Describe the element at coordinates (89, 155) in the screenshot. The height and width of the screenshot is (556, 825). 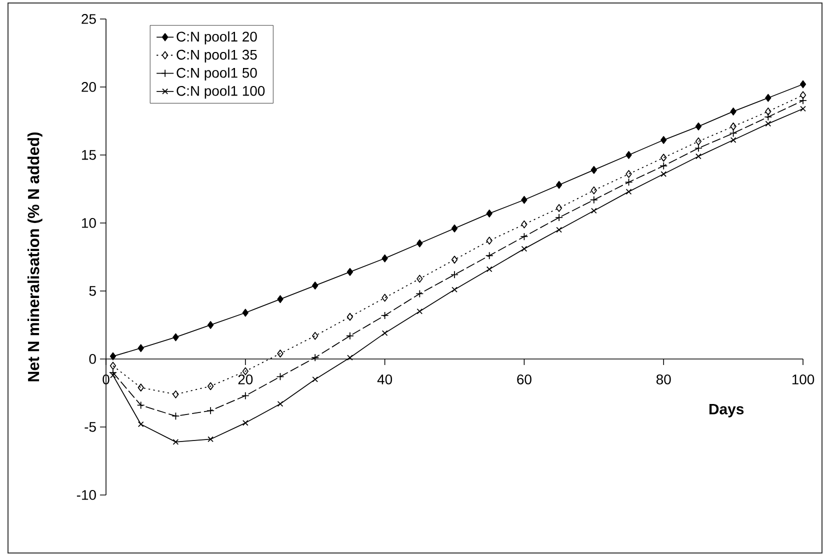
I see `y-tick-label: 15` at that location.